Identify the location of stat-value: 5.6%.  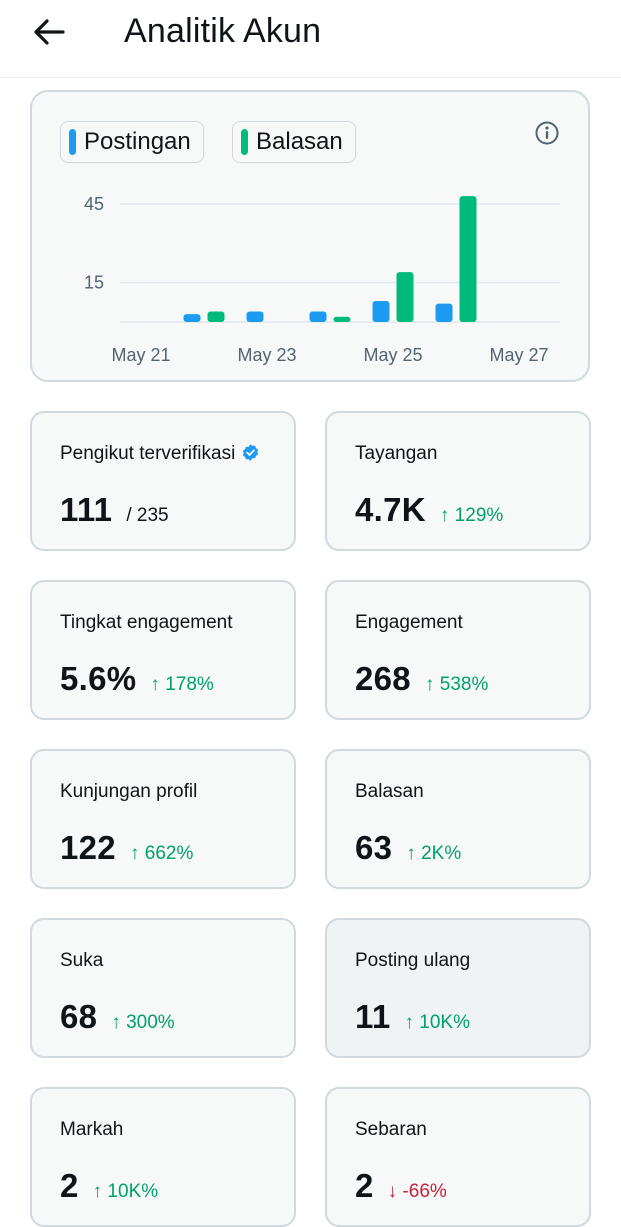
(98, 678).